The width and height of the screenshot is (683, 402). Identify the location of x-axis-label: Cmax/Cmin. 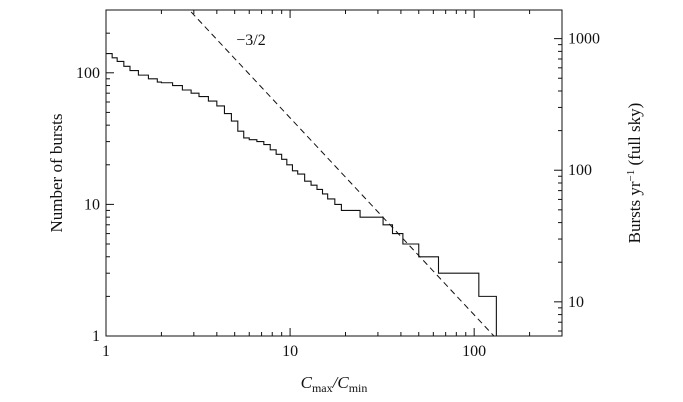
(334, 384).